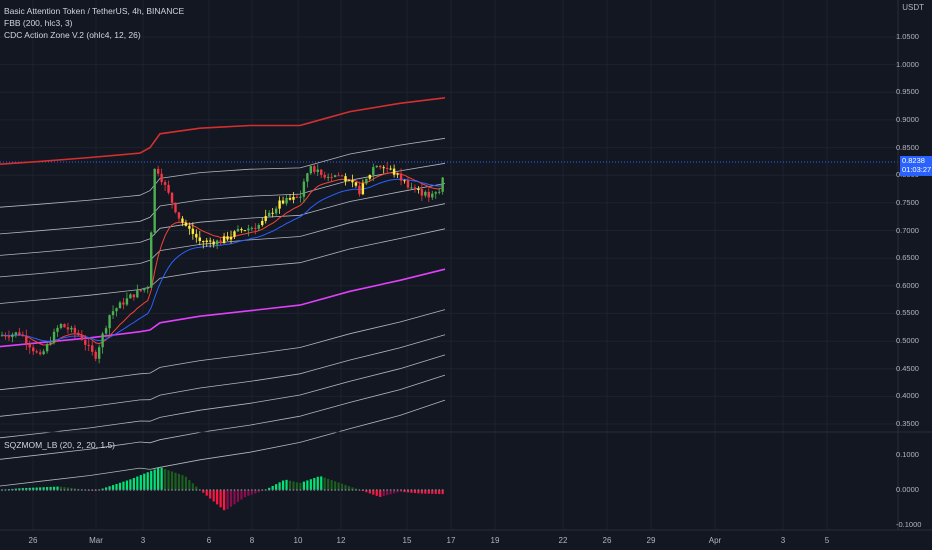  What do you see at coordinates (907, 64) in the screenshot?
I see `price-axis-label: 1.0000` at bounding box center [907, 64].